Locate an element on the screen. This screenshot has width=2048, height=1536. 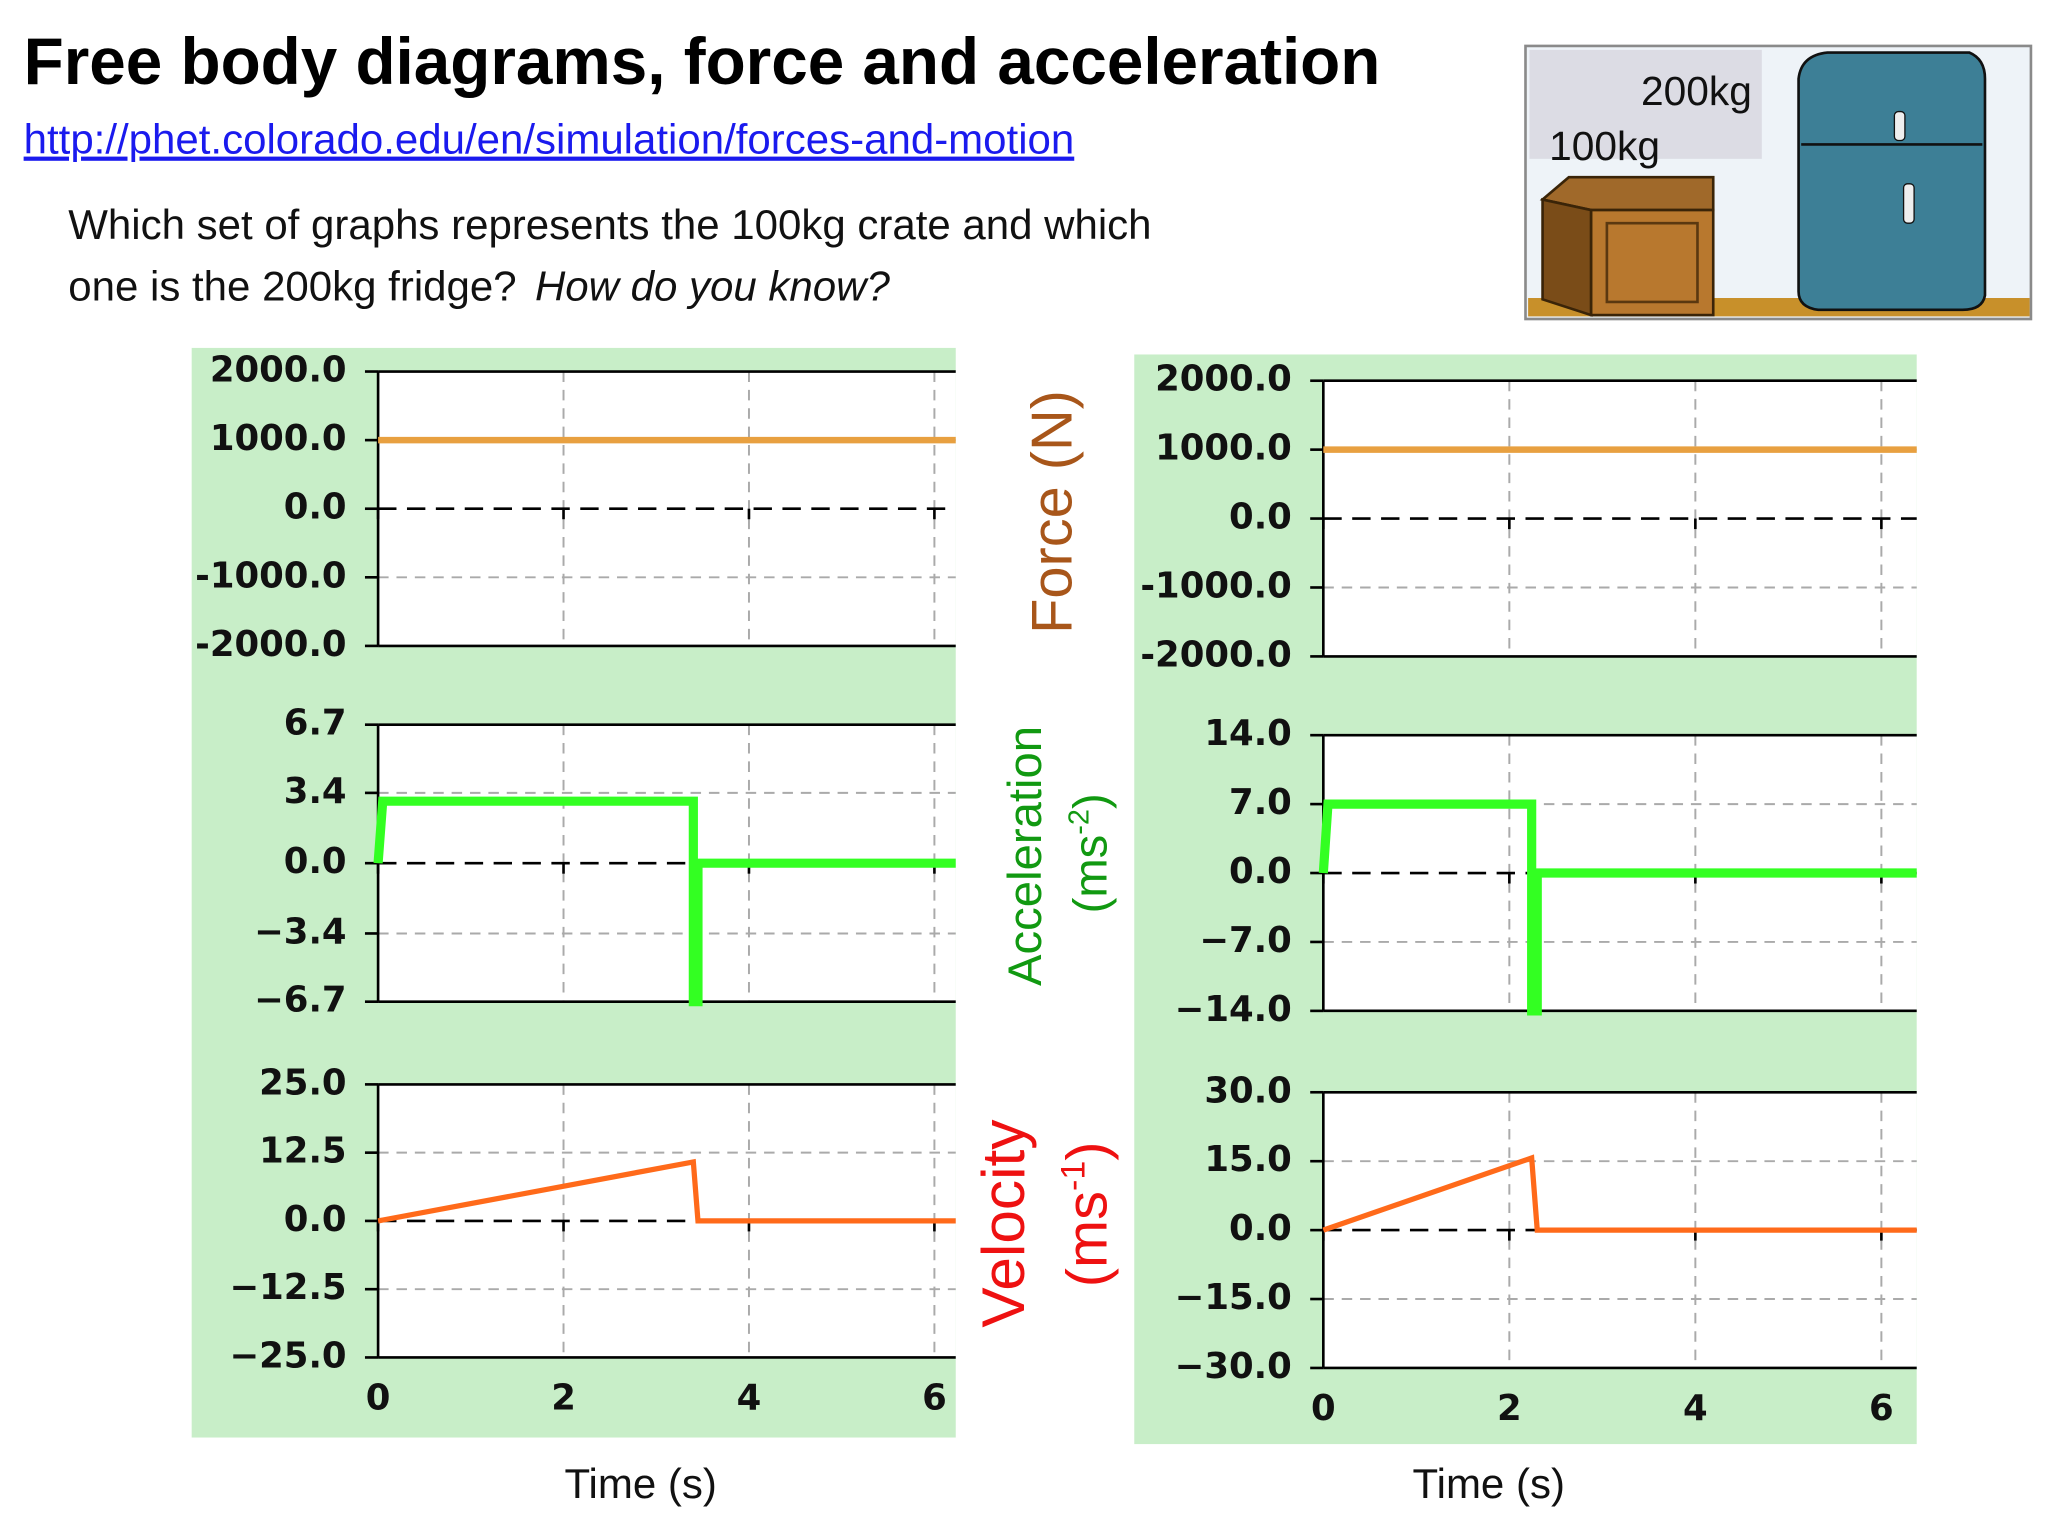
y-tick-label: −25.0 is located at coordinates (287, 1355).